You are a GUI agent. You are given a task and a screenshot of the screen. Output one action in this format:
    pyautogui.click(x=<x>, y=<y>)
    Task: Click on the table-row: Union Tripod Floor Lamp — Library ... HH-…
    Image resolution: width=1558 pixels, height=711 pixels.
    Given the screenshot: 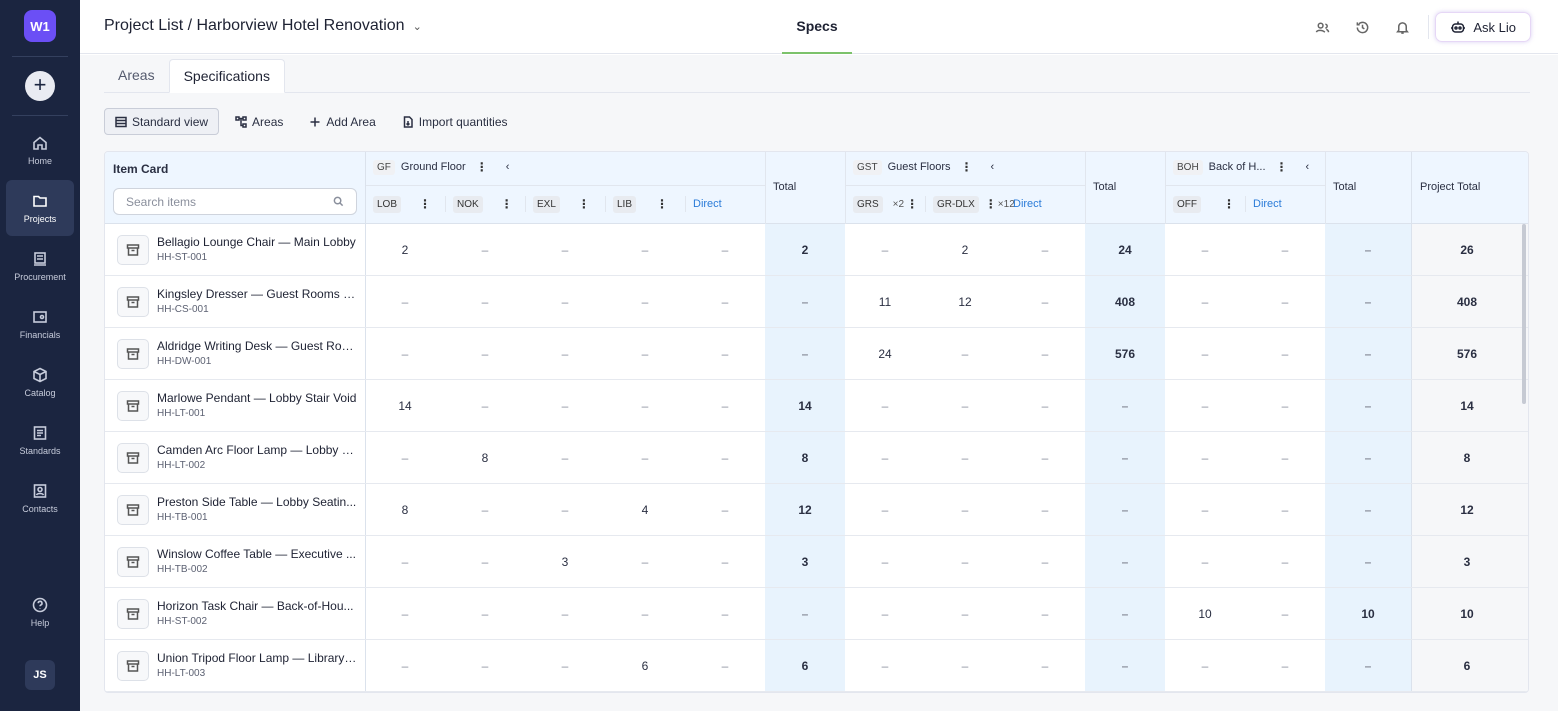 What is the action you would take?
    pyautogui.click(x=816, y=666)
    